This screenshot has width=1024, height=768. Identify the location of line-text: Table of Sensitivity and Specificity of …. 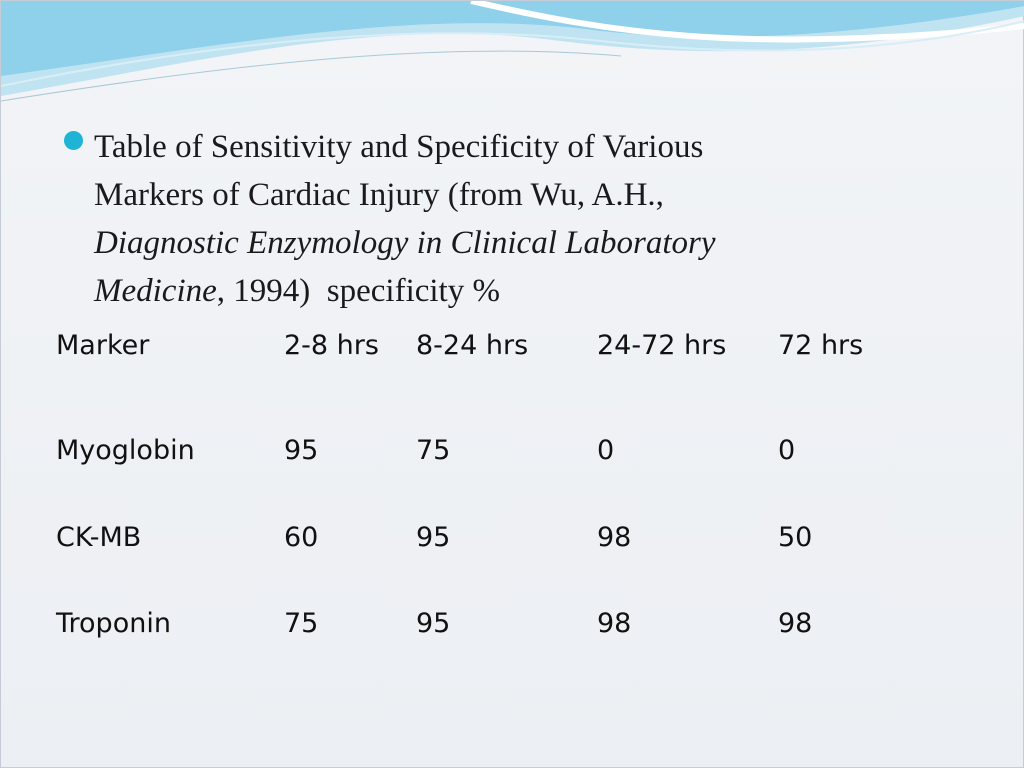
(399, 147).